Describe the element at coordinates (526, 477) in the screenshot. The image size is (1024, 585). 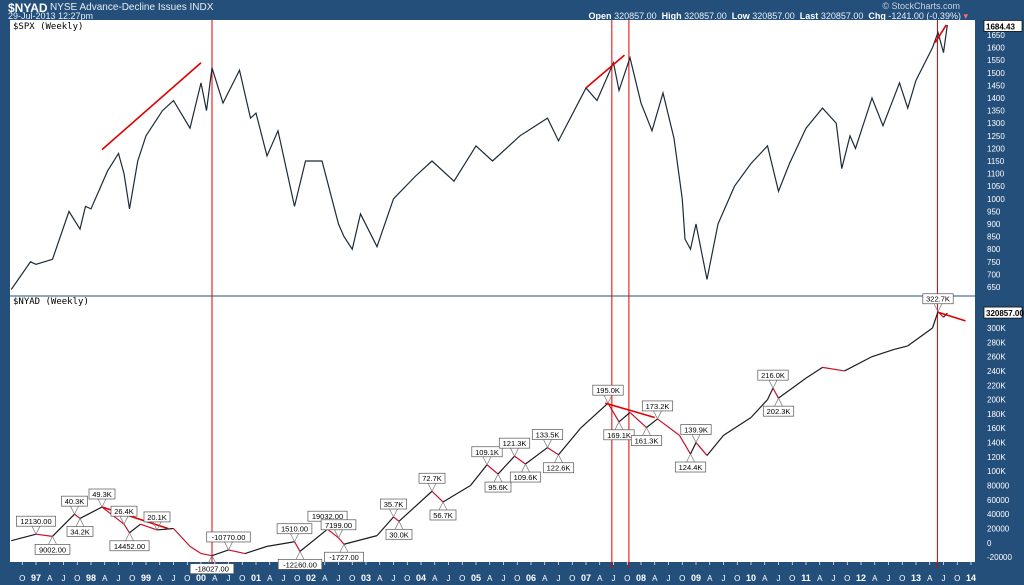
I see `annotation-label: 109.6K` at that location.